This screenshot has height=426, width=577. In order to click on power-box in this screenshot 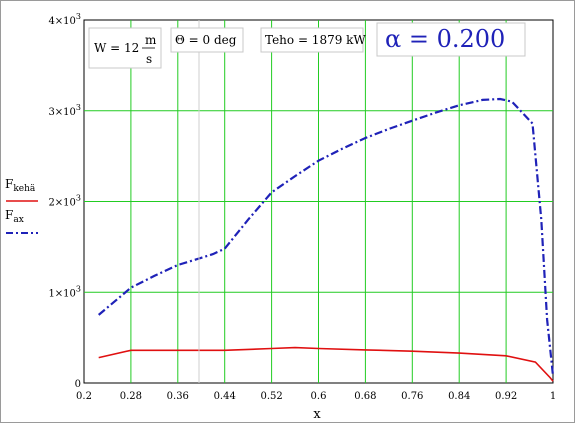, I will do `click(312, 40)`.